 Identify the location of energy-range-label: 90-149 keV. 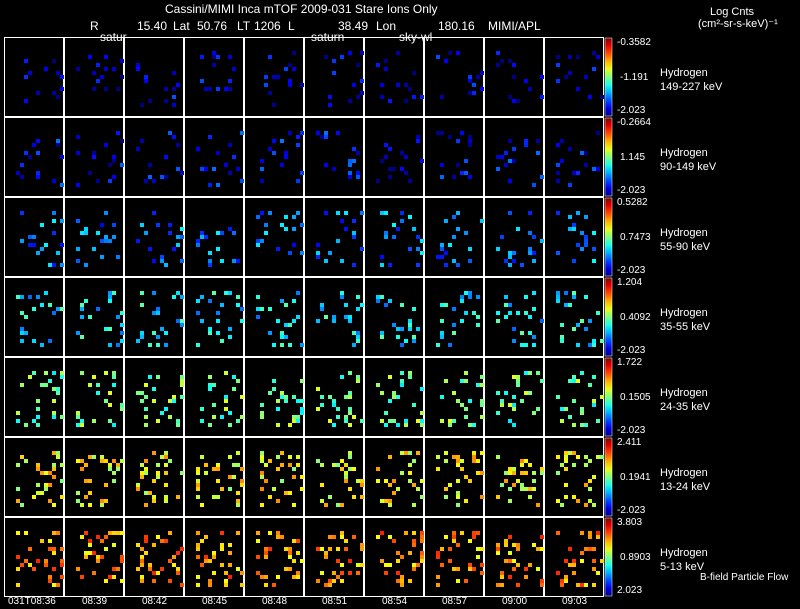
(688, 167).